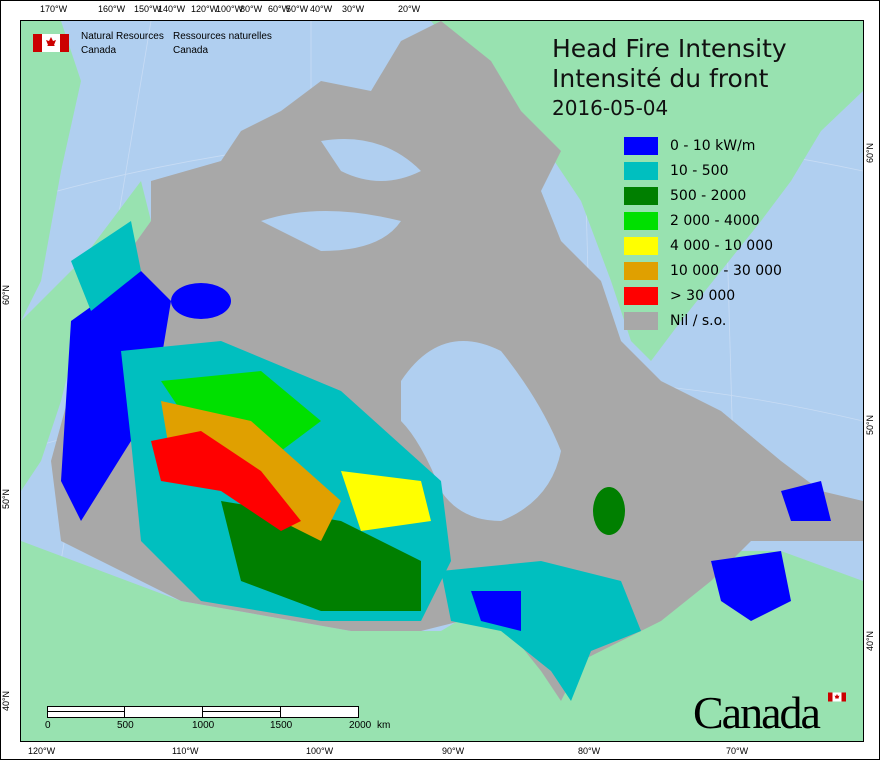 The image size is (880, 760). What do you see at coordinates (99, 50) in the screenshot?
I see `org-name-en-2: Canada` at bounding box center [99, 50].